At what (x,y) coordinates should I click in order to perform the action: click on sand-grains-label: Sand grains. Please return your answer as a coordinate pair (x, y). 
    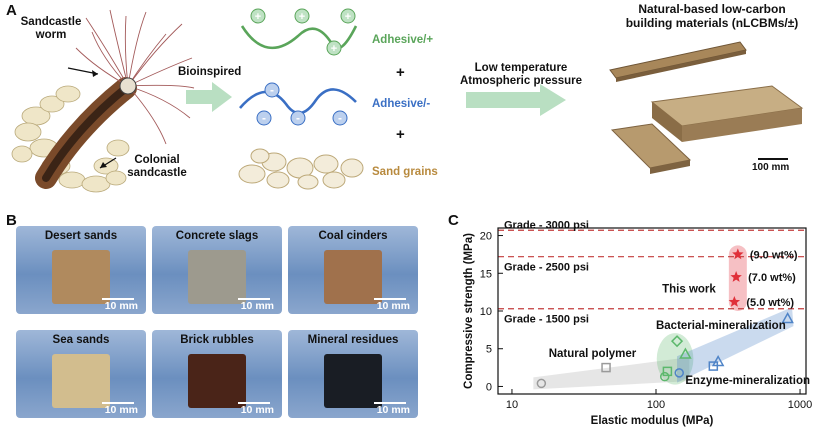
    Looking at the image, I should click on (405, 172).